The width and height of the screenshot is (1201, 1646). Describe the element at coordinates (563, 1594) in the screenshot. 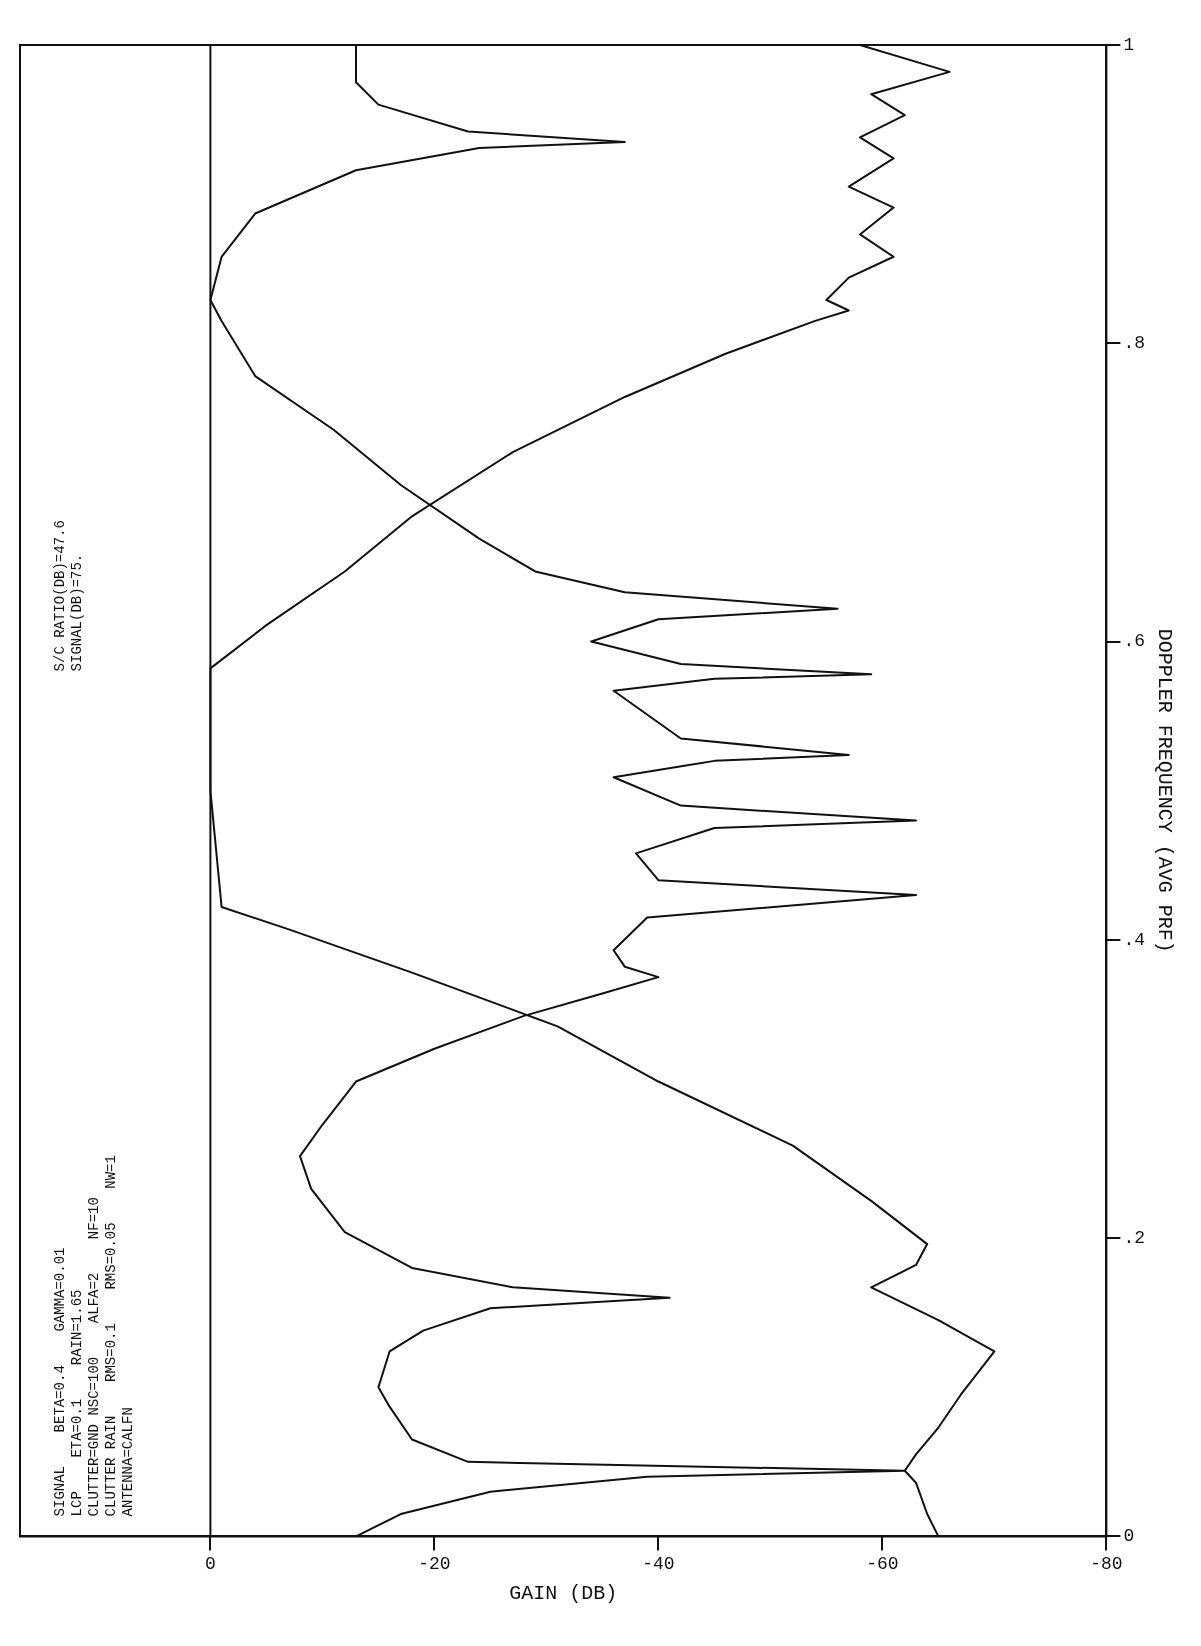

I see `x-axis-title: GAIN (DB)` at that location.